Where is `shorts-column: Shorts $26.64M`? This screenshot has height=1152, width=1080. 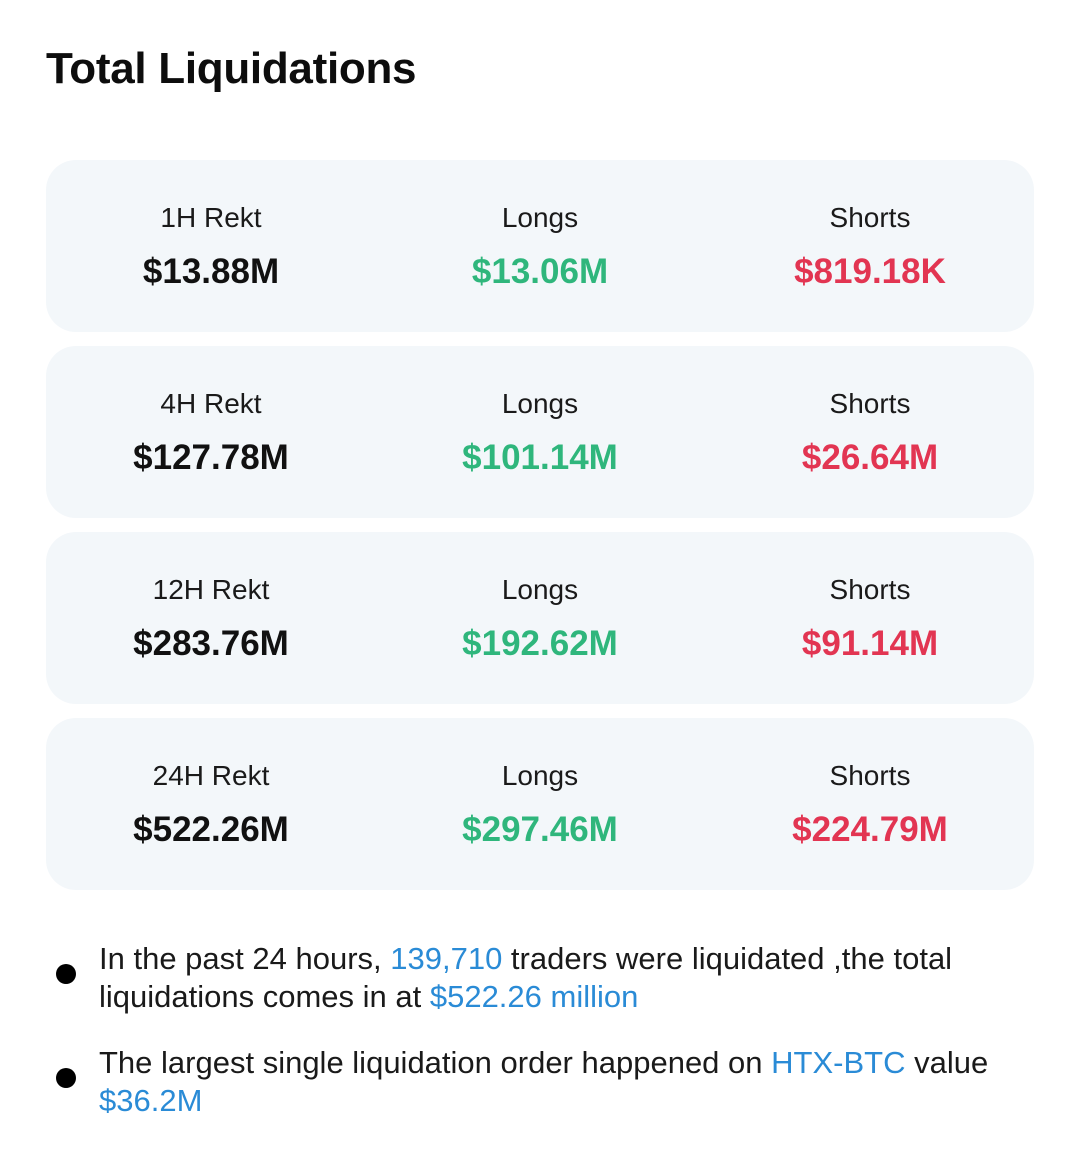 shorts-column: Shorts $26.64M is located at coordinates (870, 432).